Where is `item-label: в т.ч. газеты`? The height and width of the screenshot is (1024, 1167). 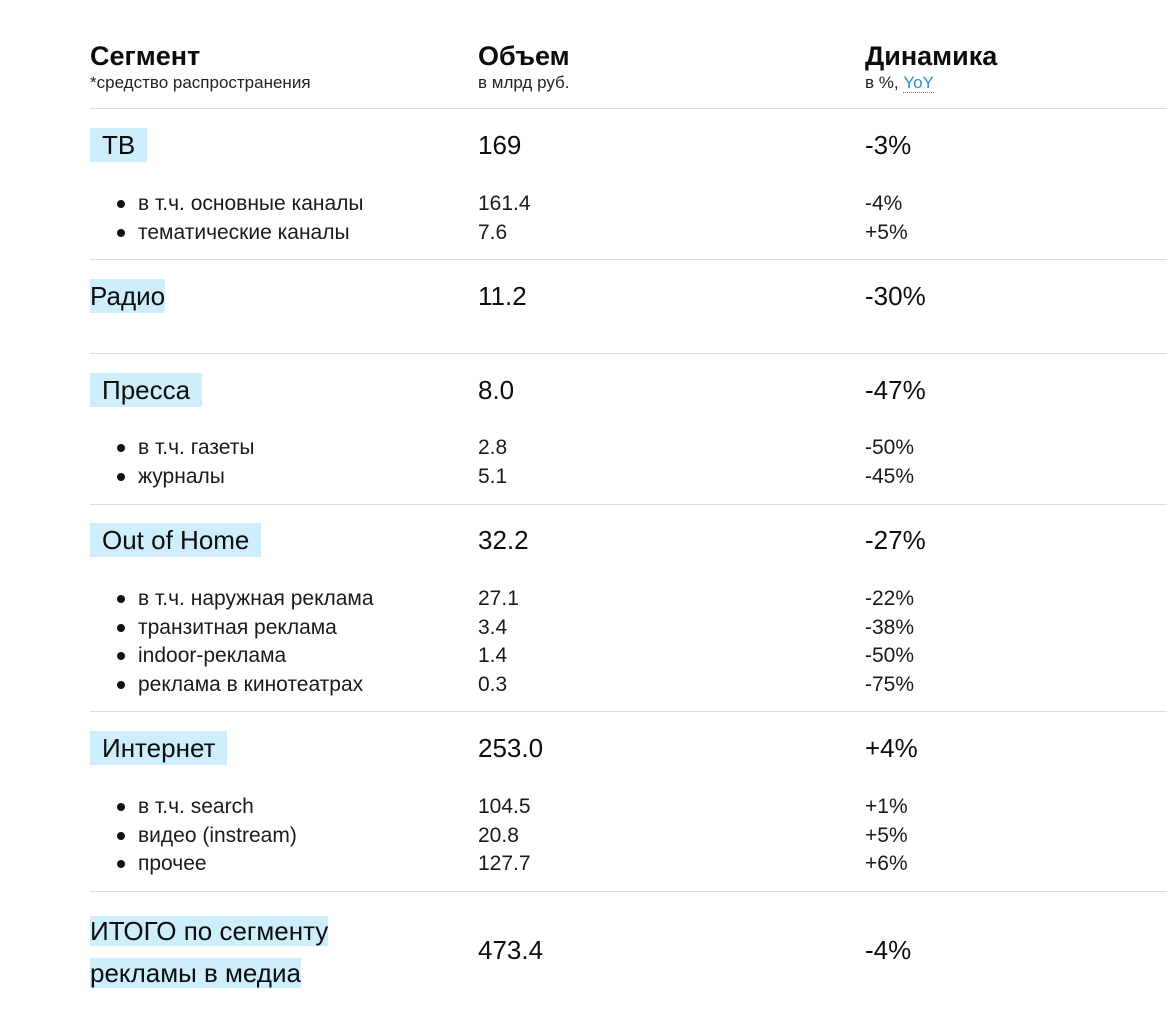 item-label: в т.ч. газеты is located at coordinates (196, 447).